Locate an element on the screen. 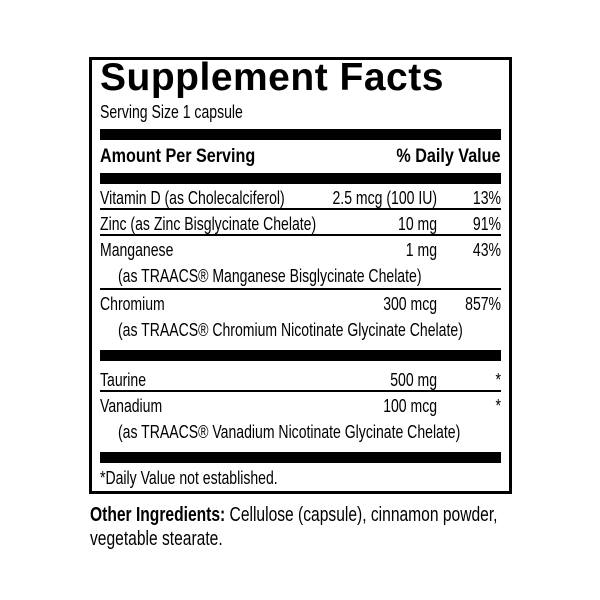 The width and height of the screenshot is (600, 600). nutrient-amount: 300 mcg is located at coordinates (410, 304).